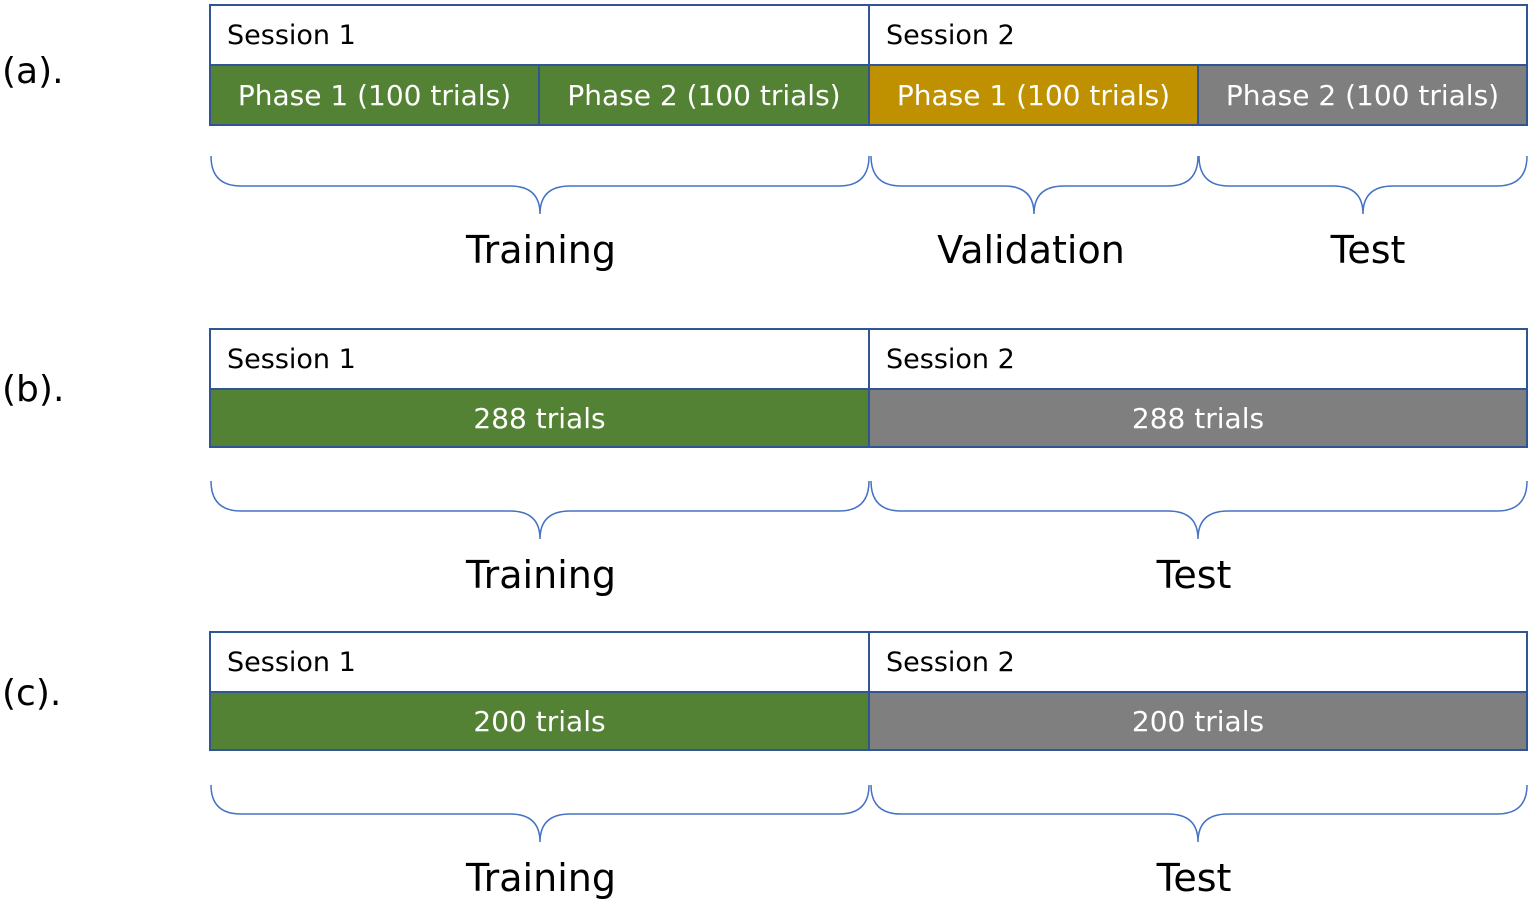 Image resolution: width=1532 pixels, height=904 pixels. I want to click on panel-a-s2-phase-2: Phase 2 (100 trials), so click(1362, 95).